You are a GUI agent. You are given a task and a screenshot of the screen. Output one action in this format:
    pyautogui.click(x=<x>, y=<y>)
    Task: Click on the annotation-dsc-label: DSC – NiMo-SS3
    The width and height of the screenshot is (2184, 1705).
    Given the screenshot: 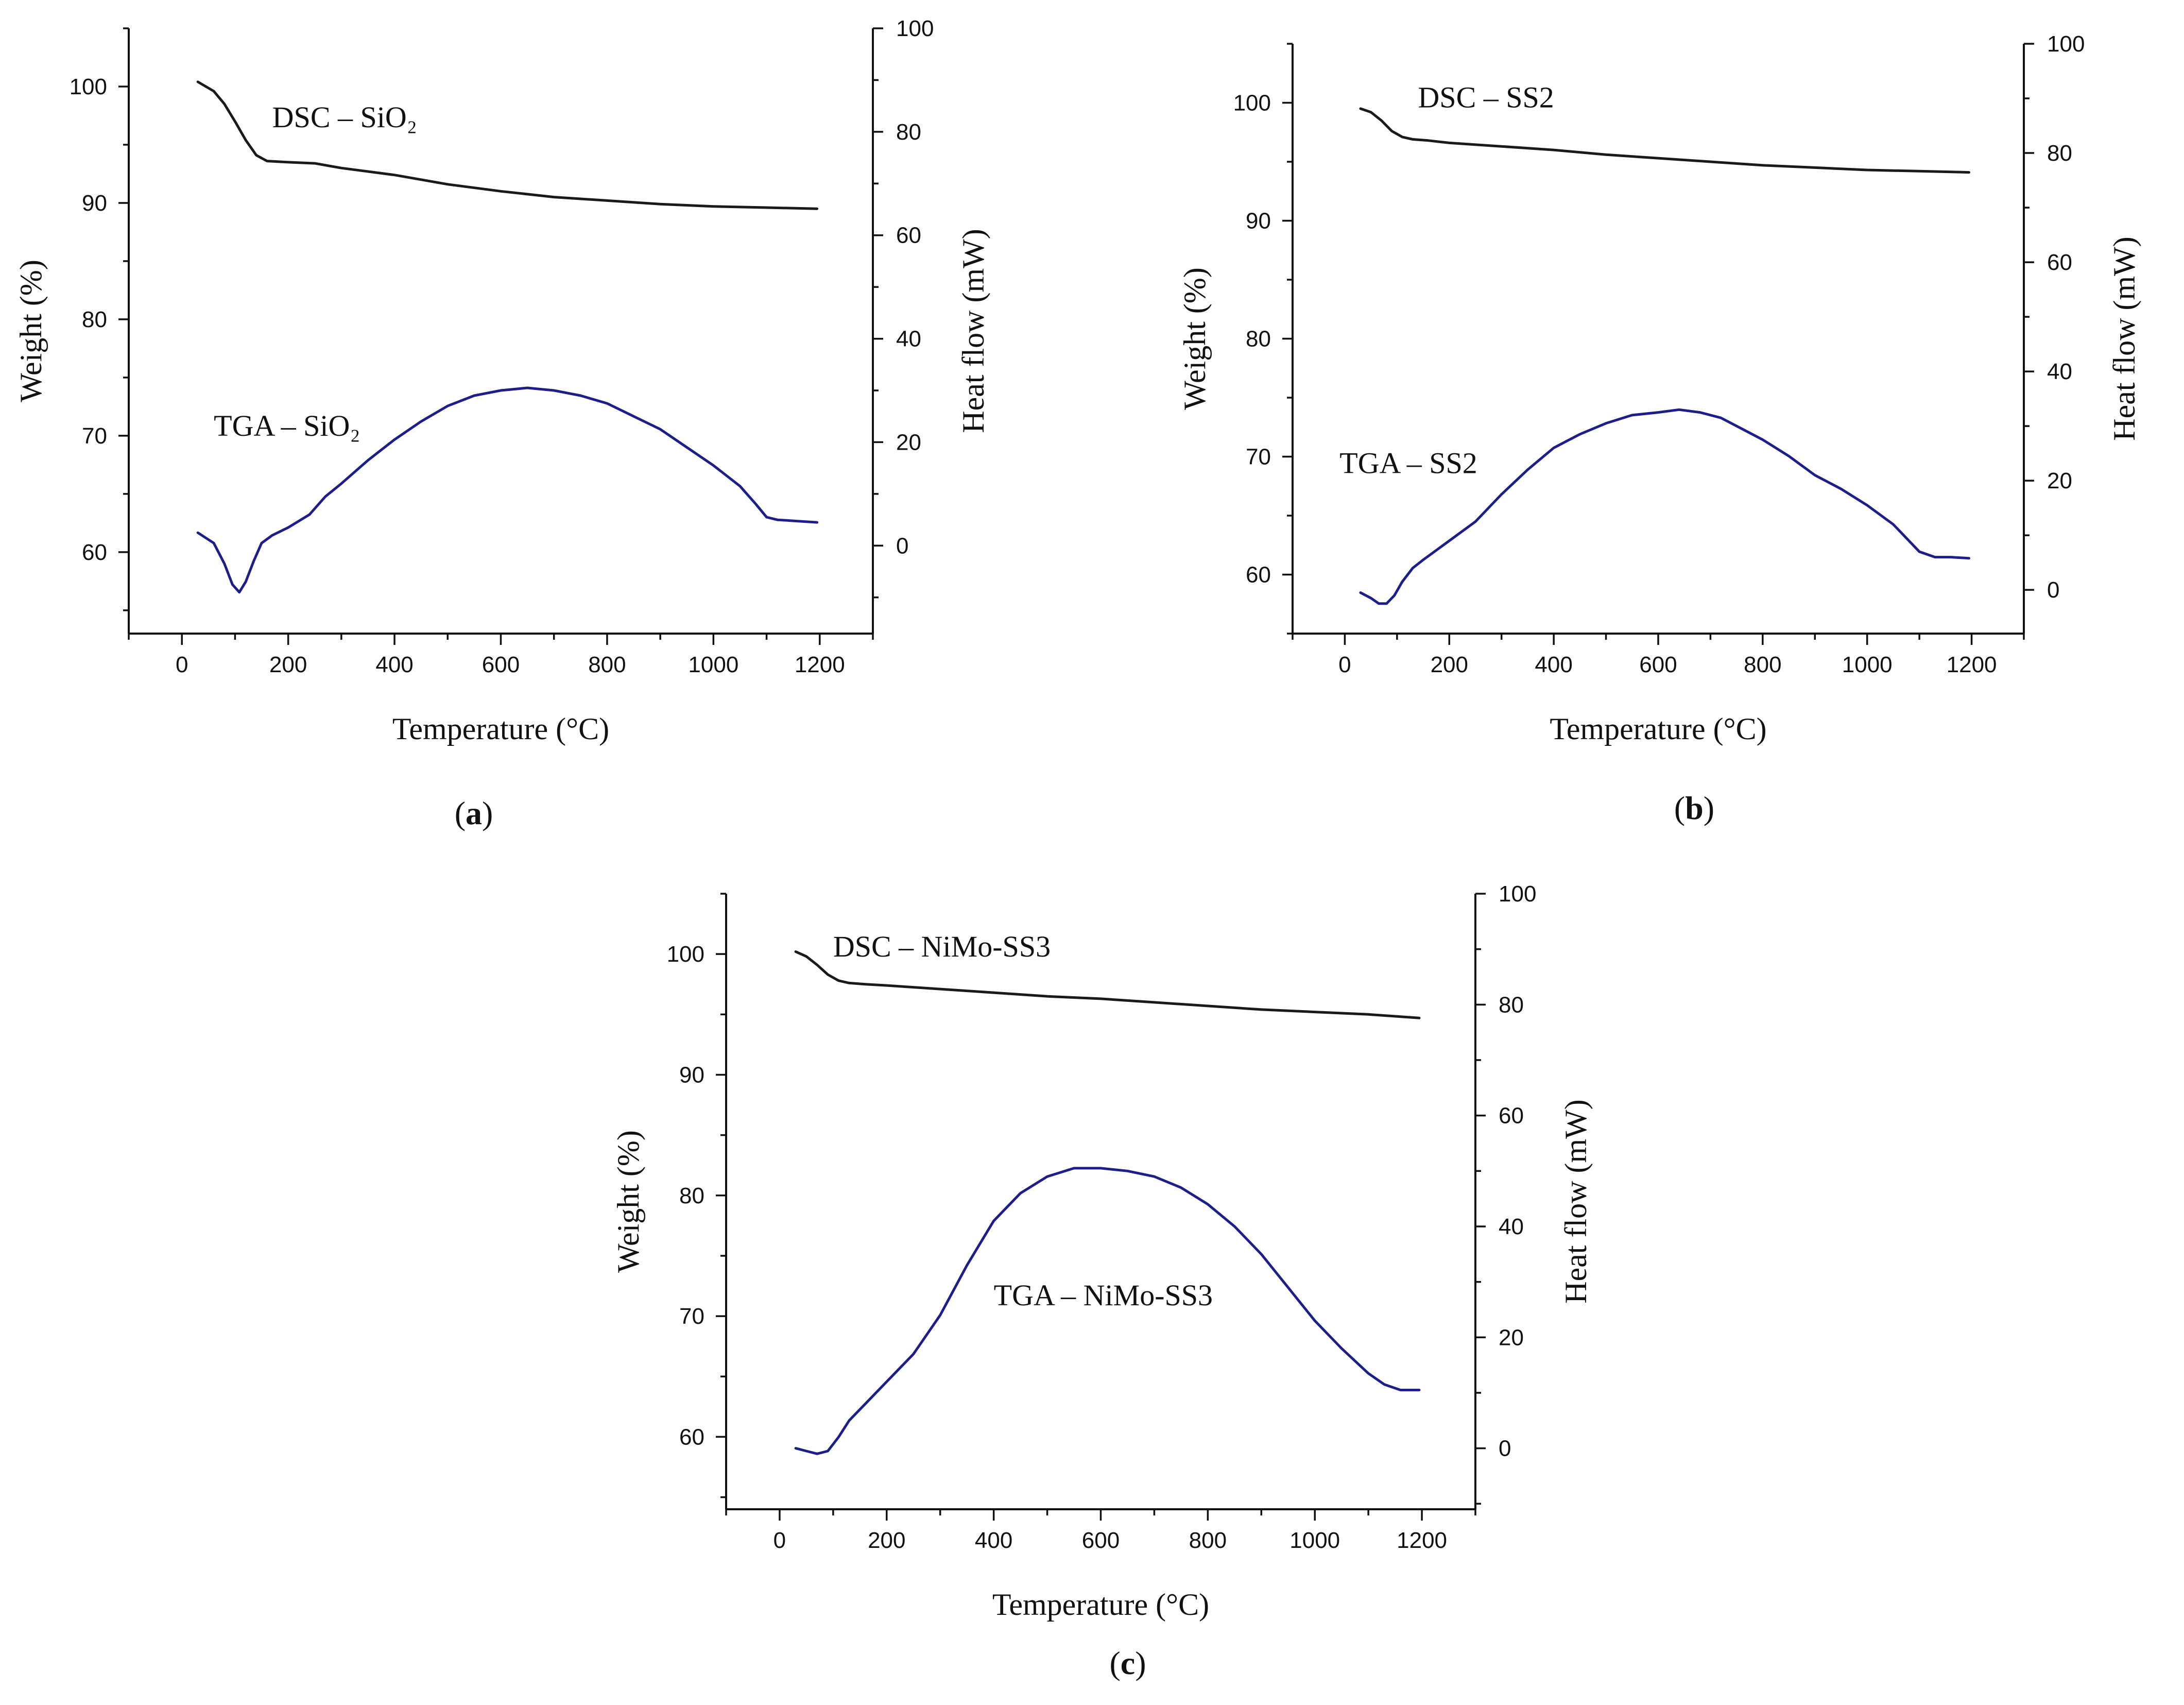 What is the action you would take?
    pyautogui.click(x=942, y=946)
    